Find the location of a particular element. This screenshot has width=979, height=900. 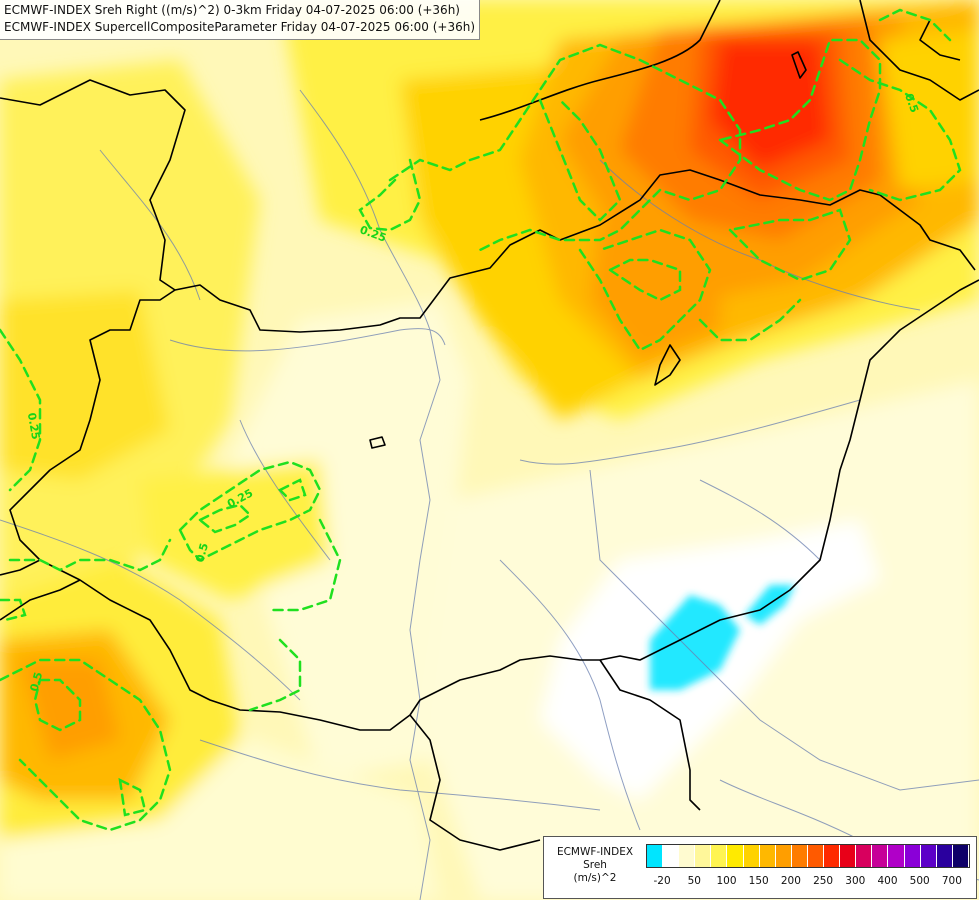

contour-label-west: 0.25 is located at coordinates (34, 426).